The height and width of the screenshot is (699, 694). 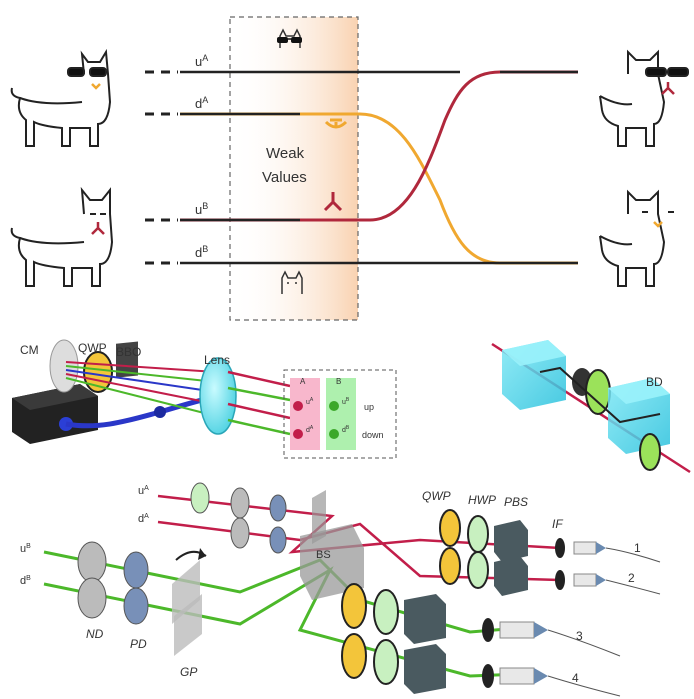 What do you see at coordinates (333, 202) in the screenshot?
I see `frown-mouth-icon` at bounding box center [333, 202].